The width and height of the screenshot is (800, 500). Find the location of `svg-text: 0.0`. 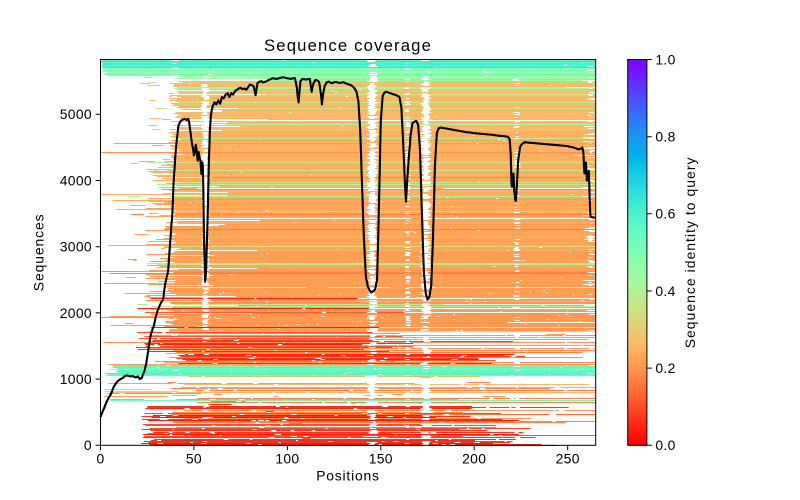

svg-text: 0.0 is located at coordinates (665, 445).